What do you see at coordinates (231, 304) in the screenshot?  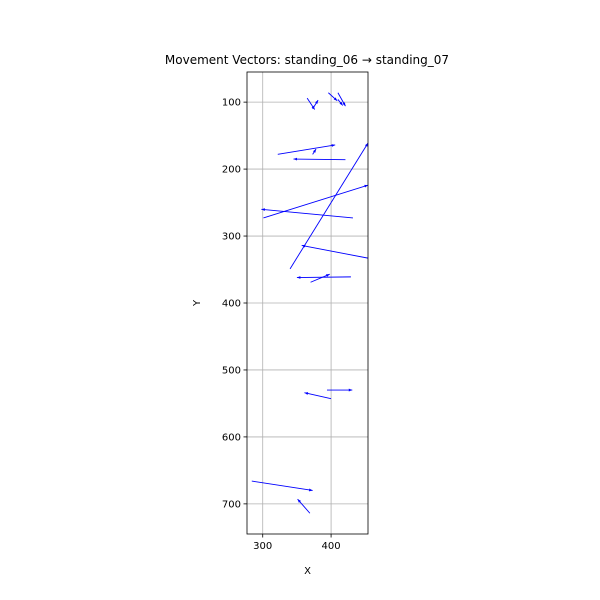 I see `y-tick-label: 400` at bounding box center [231, 304].